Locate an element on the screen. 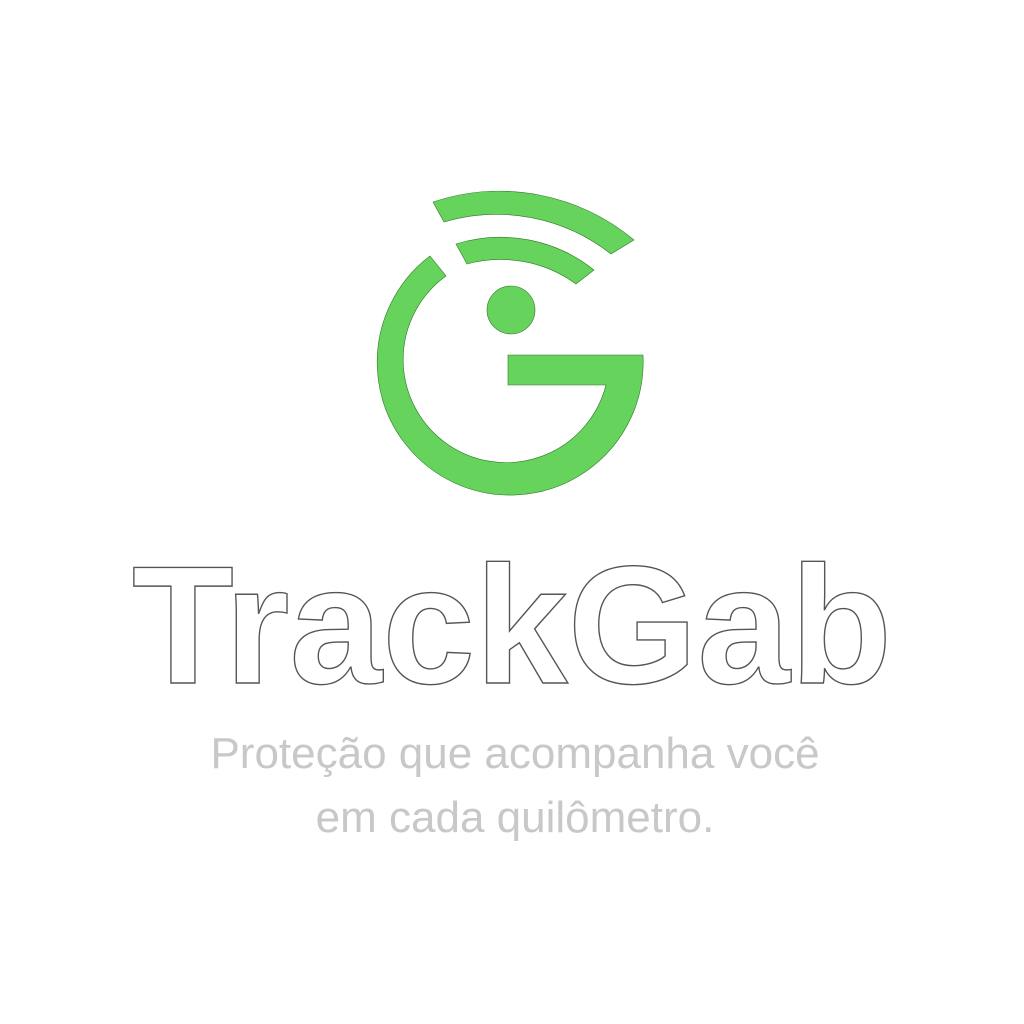  g-letter-shape is located at coordinates (510, 375).